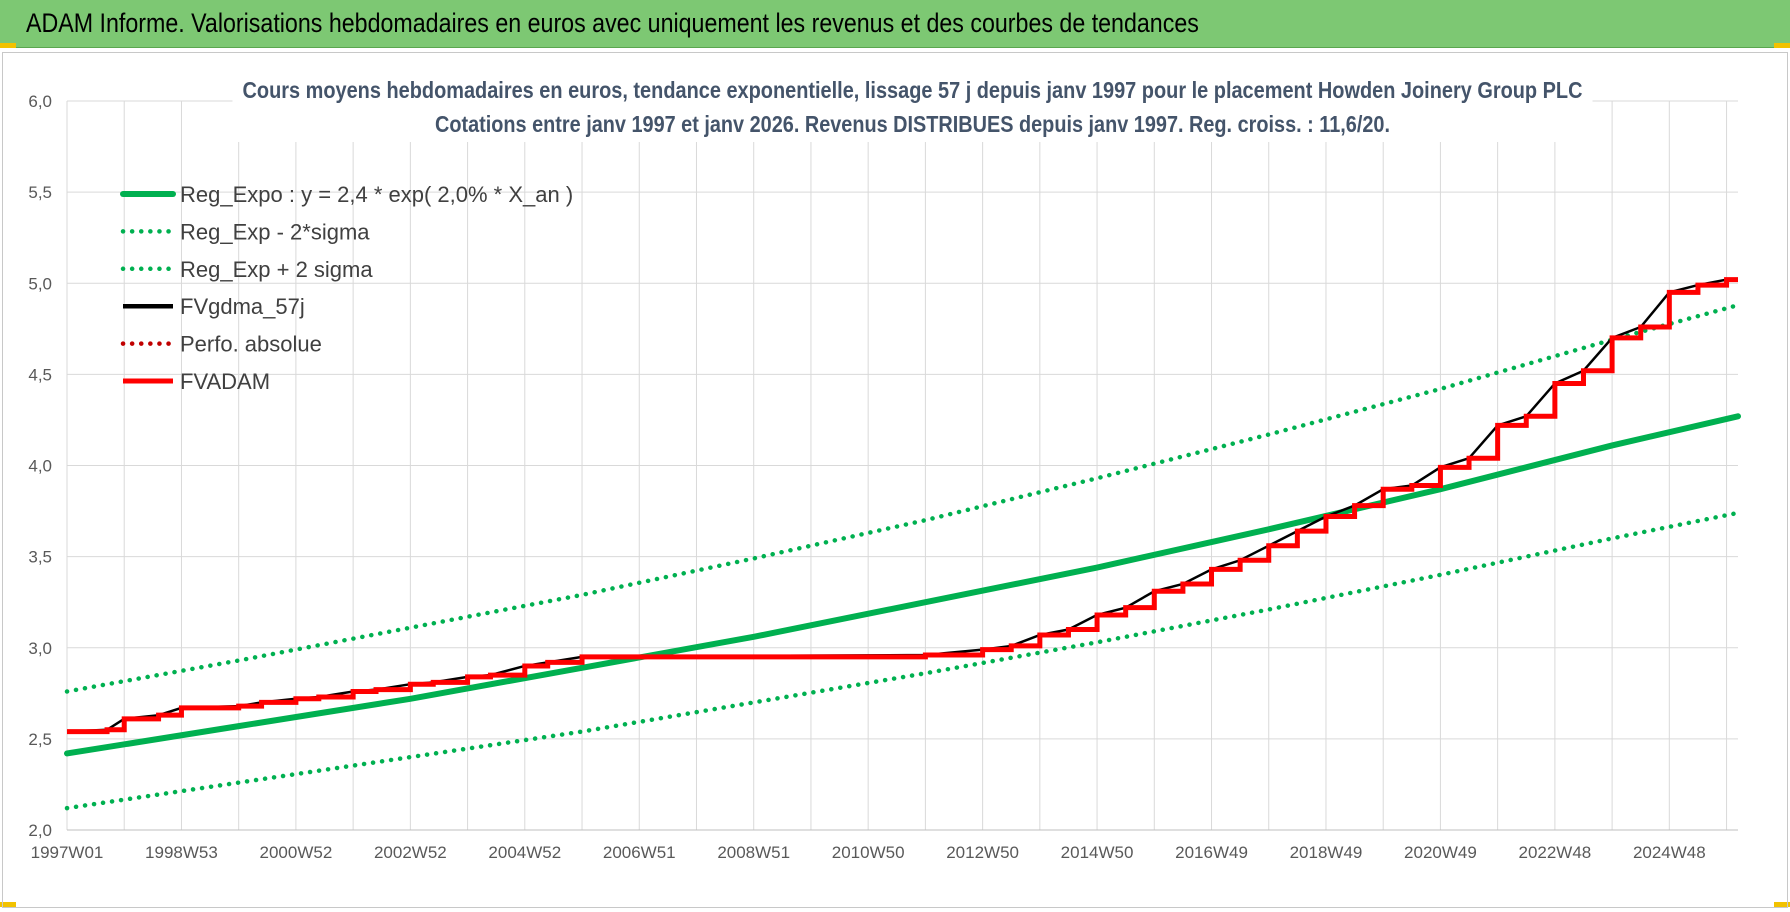 The height and width of the screenshot is (912, 1790). I want to click on corner-mark-top-right, so click(1782, 45).